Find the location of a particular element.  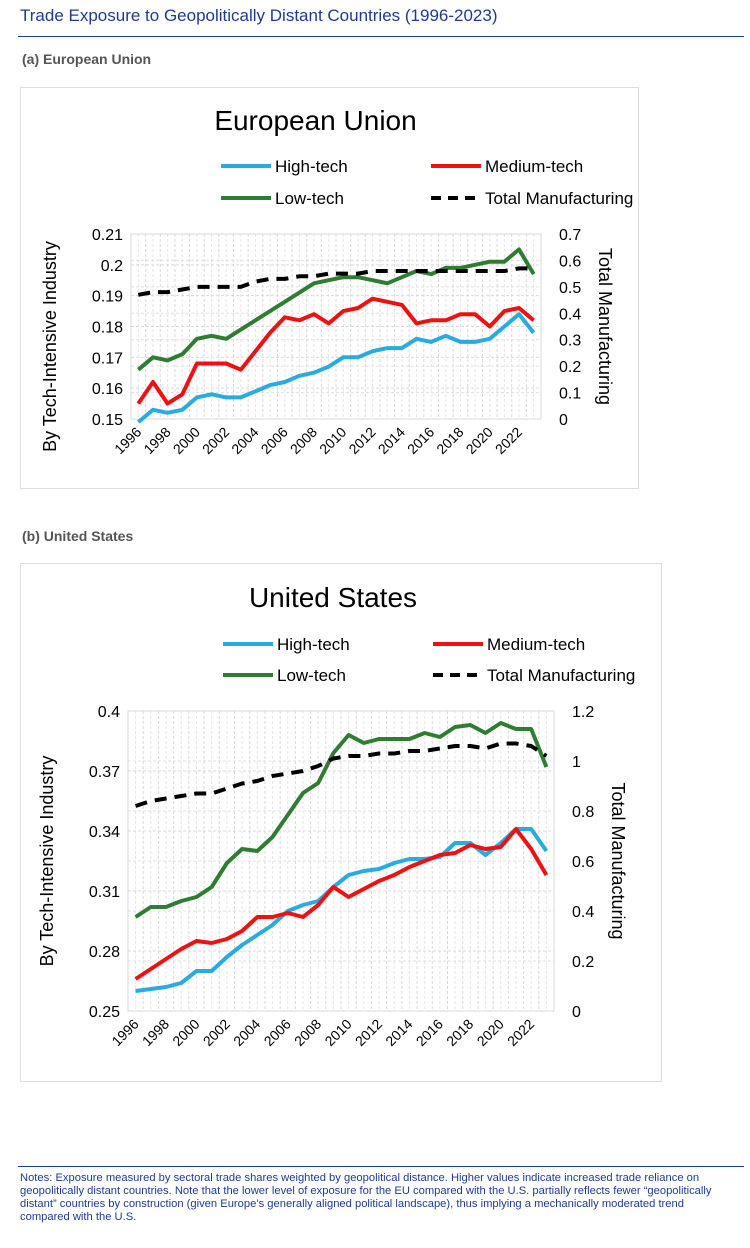

y2-tick-label: 0.3 is located at coordinates (570, 341).